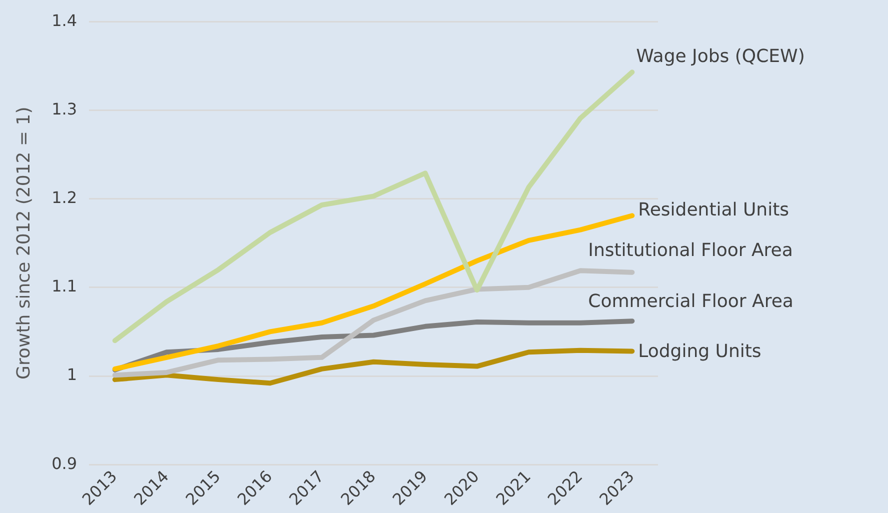 The image size is (888, 513). What do you see at coordinates (72, 374) in the screenshot?
I see `y-tick-label: 1` at bounding box center [72, 374].